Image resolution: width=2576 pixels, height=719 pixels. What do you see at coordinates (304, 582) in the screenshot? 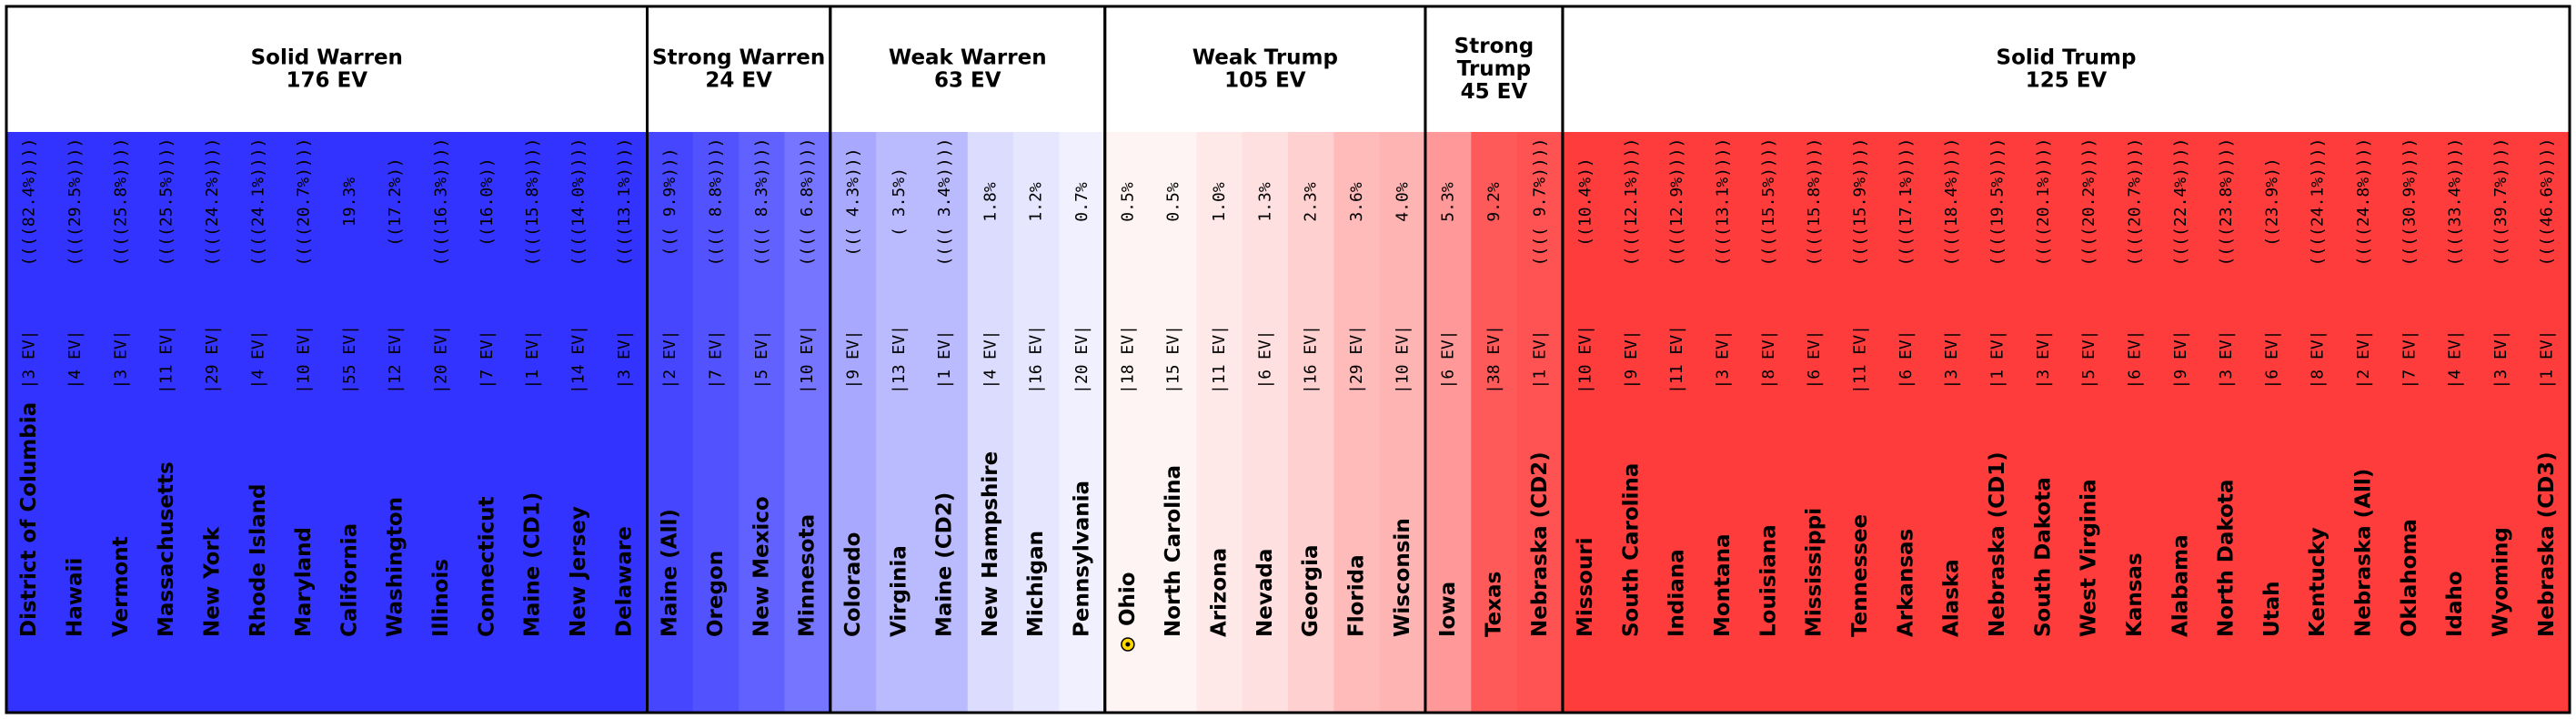
I see `state-name-label: Maryland` at bounding box center [304, 582].